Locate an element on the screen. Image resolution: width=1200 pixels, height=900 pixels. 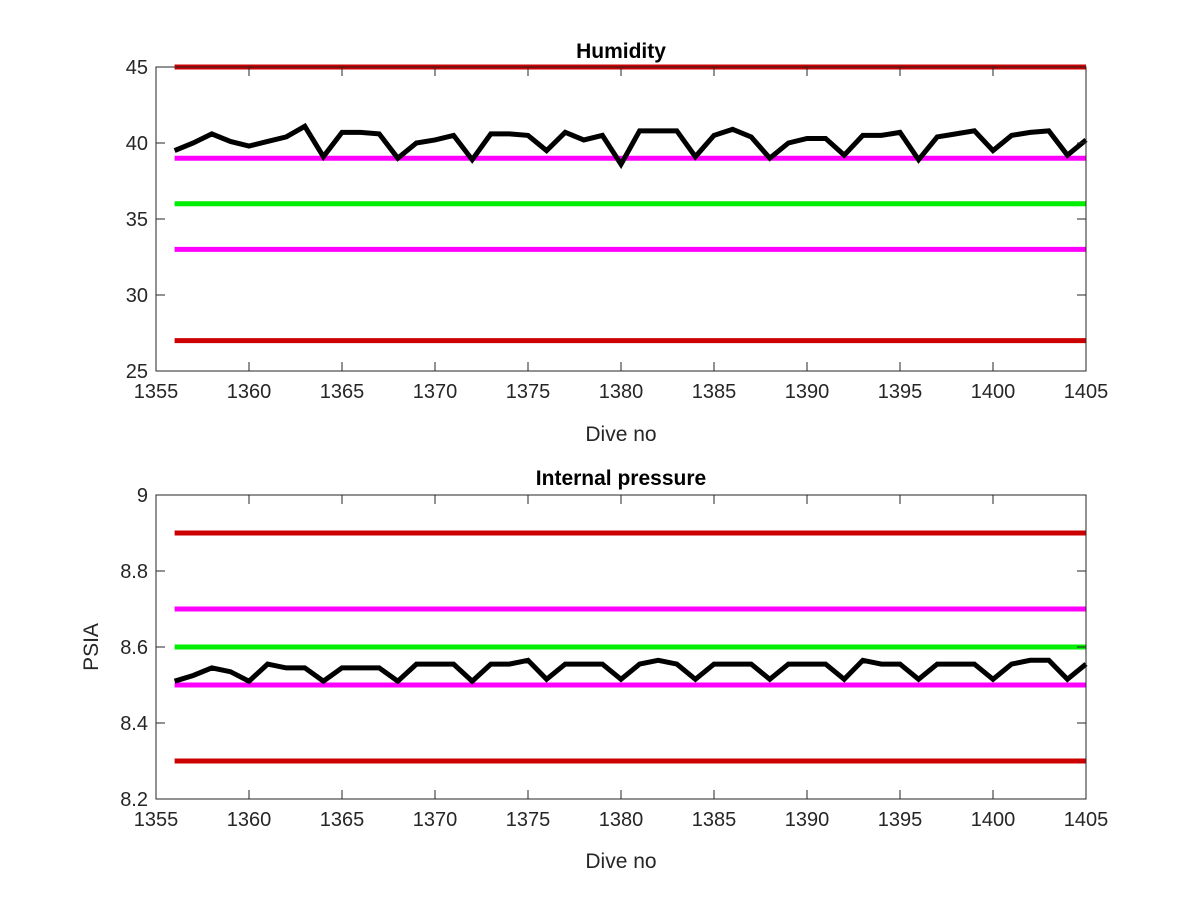
humidity-x-tick-label: 1355 is located at coordinates (156, 392).